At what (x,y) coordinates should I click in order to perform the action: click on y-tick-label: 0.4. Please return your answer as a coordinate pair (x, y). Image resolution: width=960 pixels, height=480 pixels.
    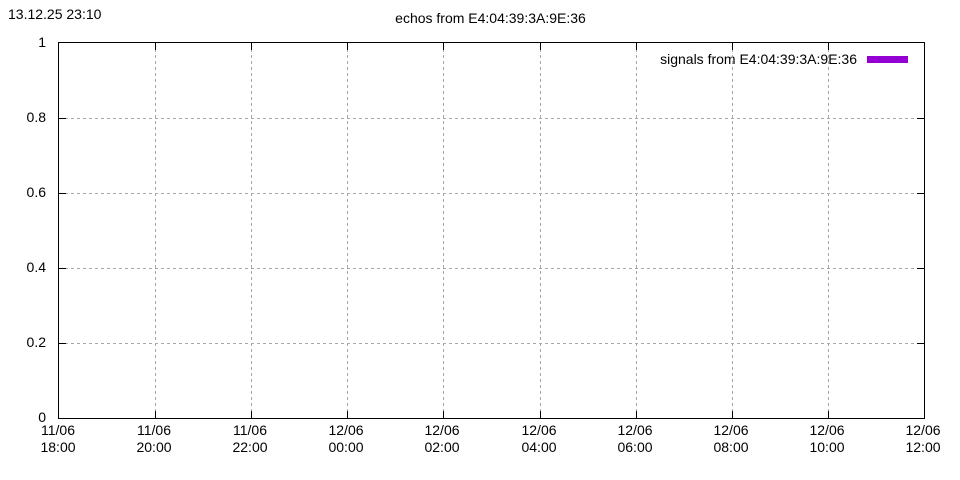
    Looking at the image, I should click on (36, 267).